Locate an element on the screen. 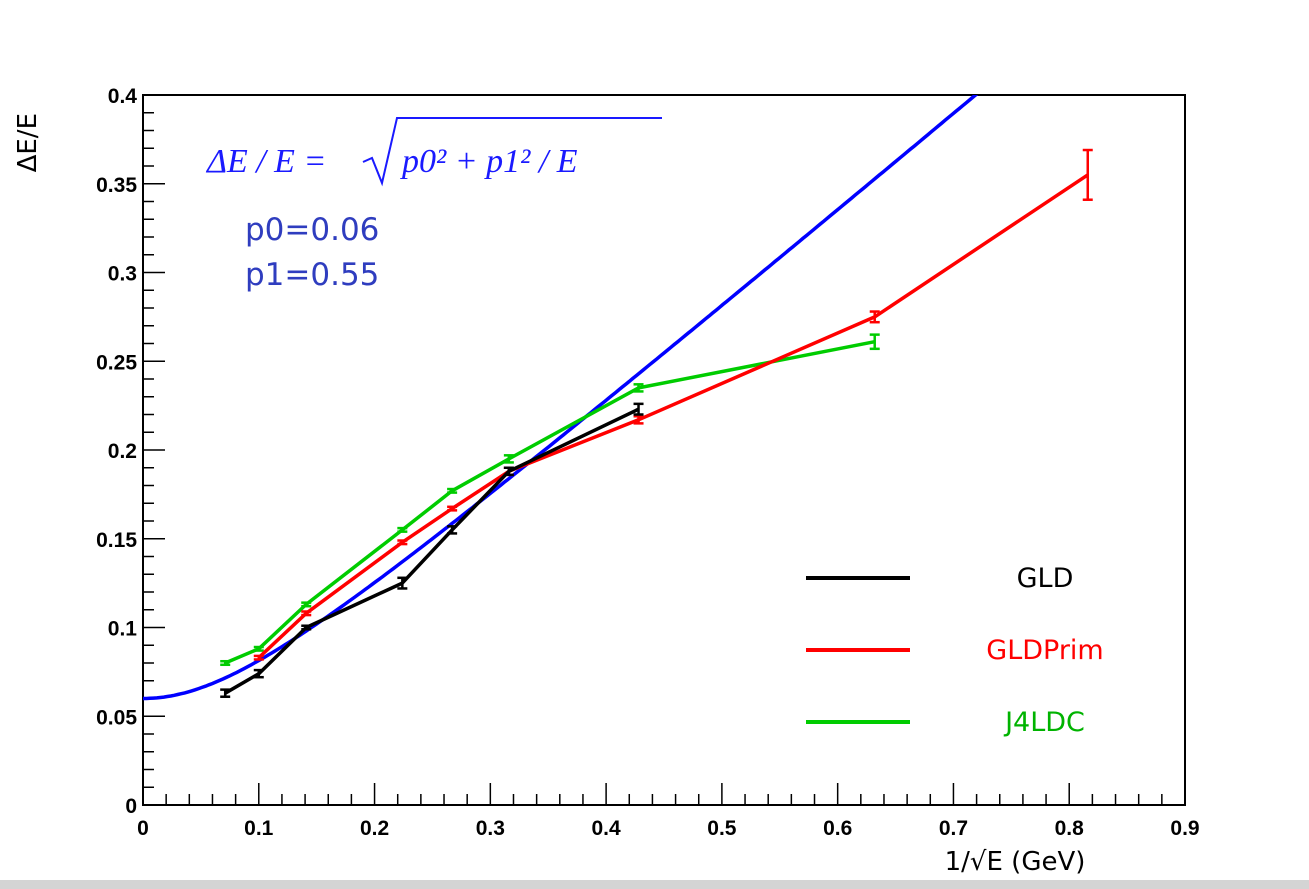 This screenshot has height=889, width=1309. bottom-bar is located at coordinates (654, 884).